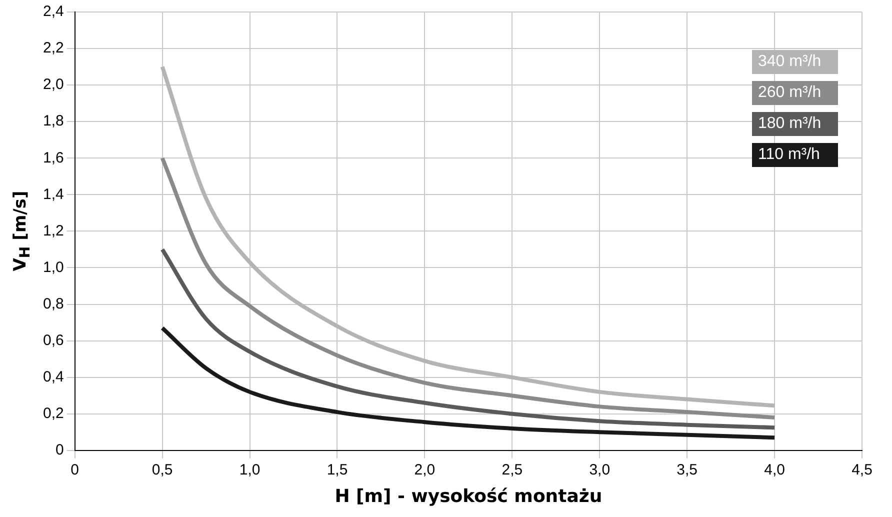 This screenshot has width=892, height=517. I want to click on x-tick-label: 2,5, so click(512, 470).